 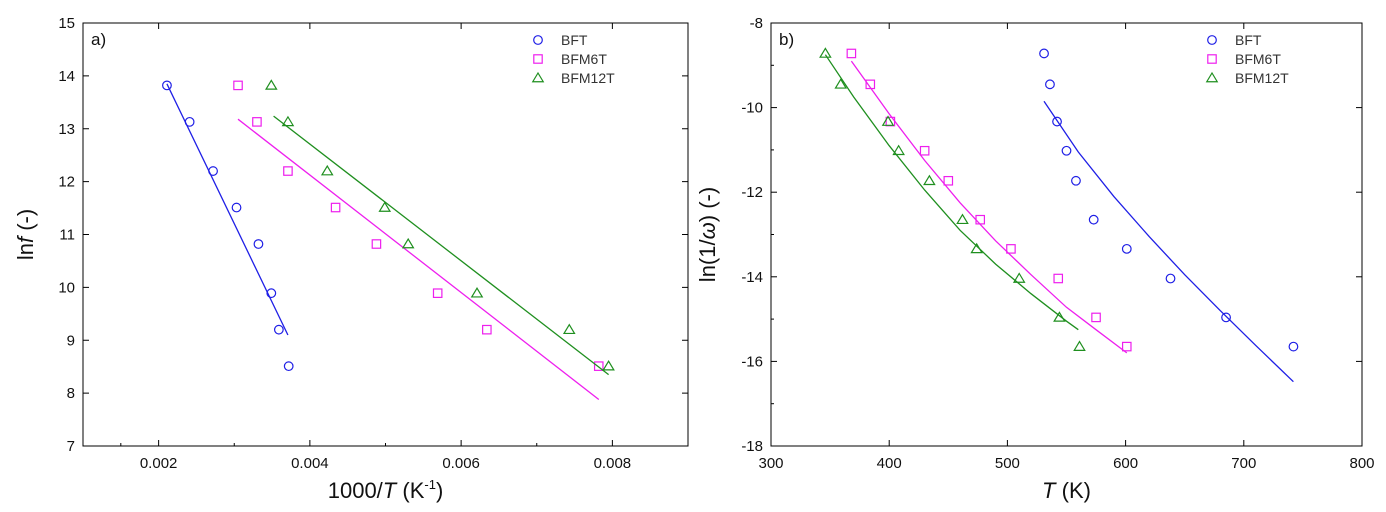 What do you see at coordinates (66, 129) in the screenshot?
I see `y-tick-label: 13` at bounding box center [66, 129].